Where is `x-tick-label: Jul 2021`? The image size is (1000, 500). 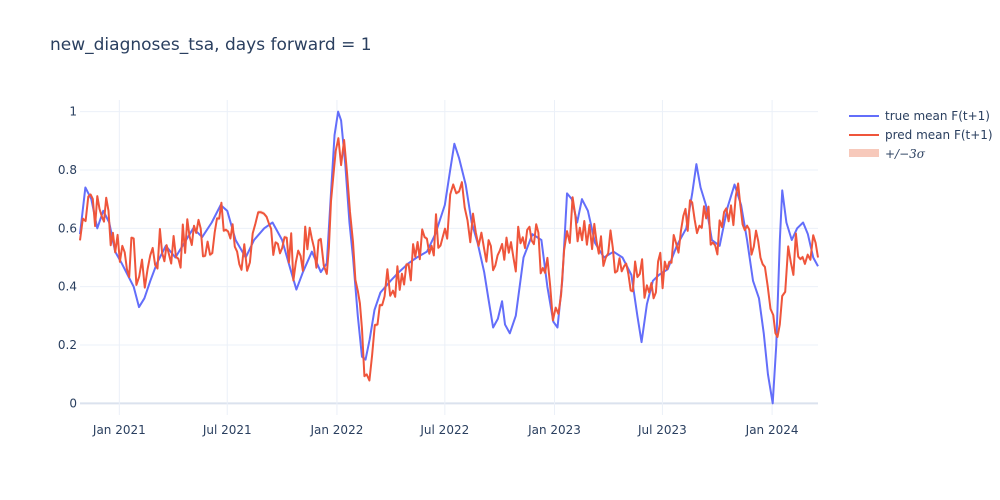 x-tick-label: Jul 2021 is located at coordinates (227, 430).